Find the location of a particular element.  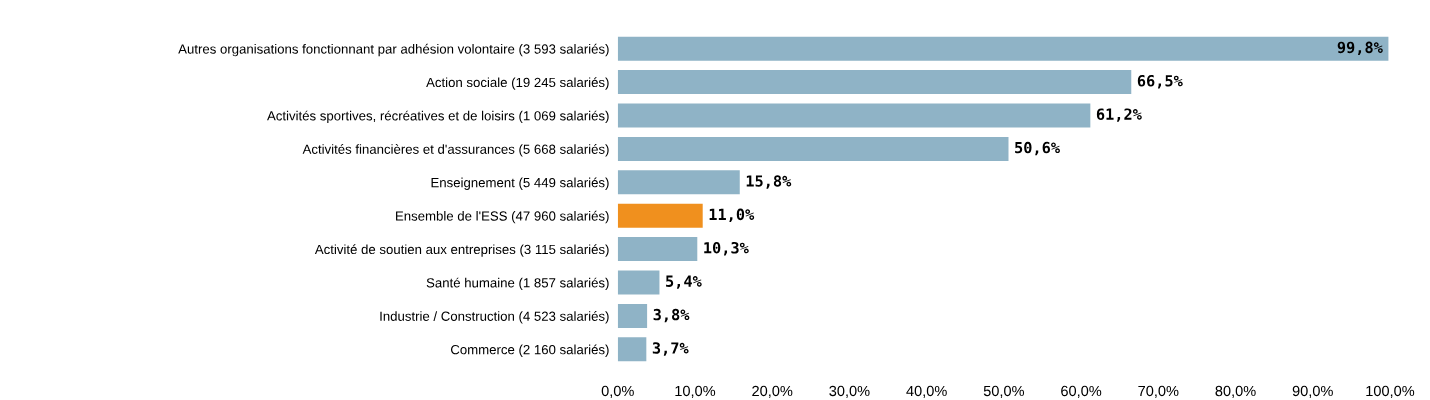

y-tick-label: Enseignement (5 449 salariés) is located at coordinates (520, 183).